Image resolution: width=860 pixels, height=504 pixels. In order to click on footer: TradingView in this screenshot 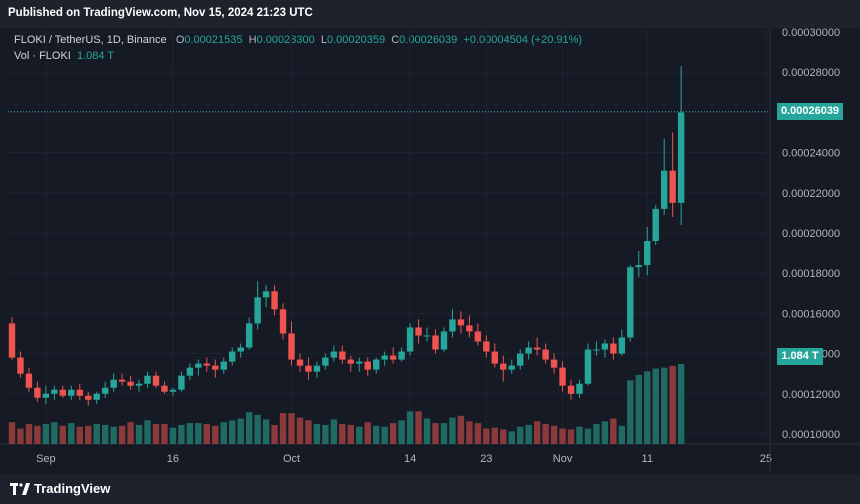, I will do `click(430, 489)`.